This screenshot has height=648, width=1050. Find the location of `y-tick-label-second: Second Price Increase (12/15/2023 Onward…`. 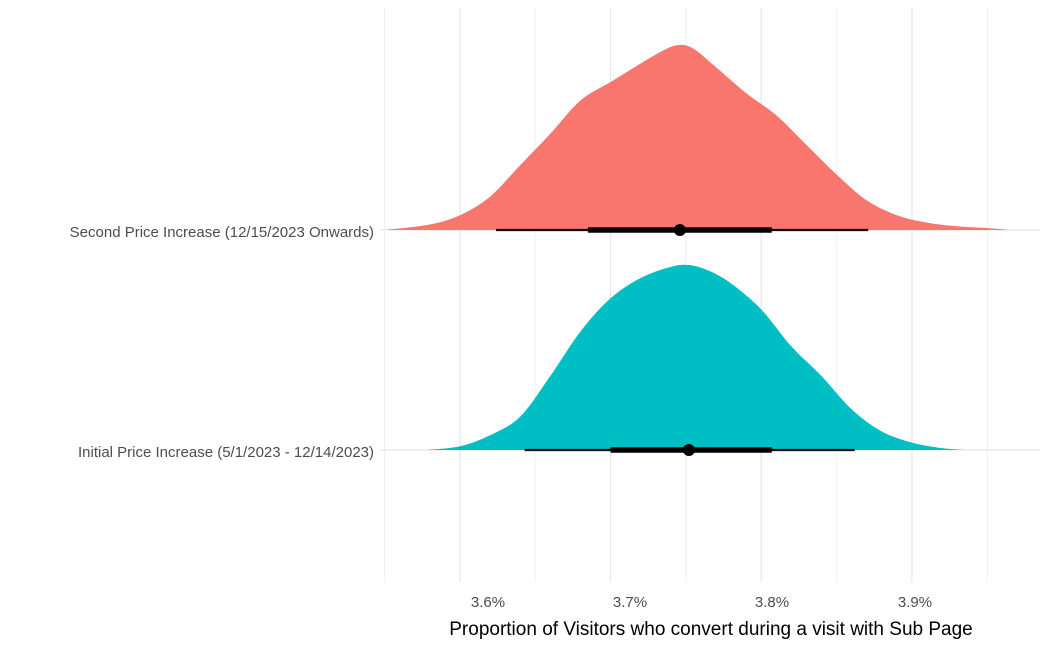

y-tick-label-second: Second Price Increase (12/15/2023 Onward… is located at coordinates (222, 232).